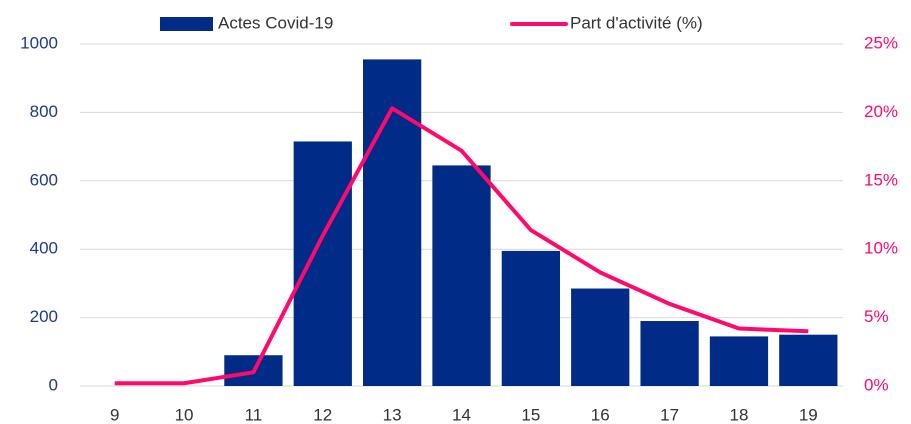 This screenshot has width=911, height=424. What do you see at coordinates (876, 384) in the screenshot?
I see `y2-tick-label: 0%` at bounding box center [876, 384].